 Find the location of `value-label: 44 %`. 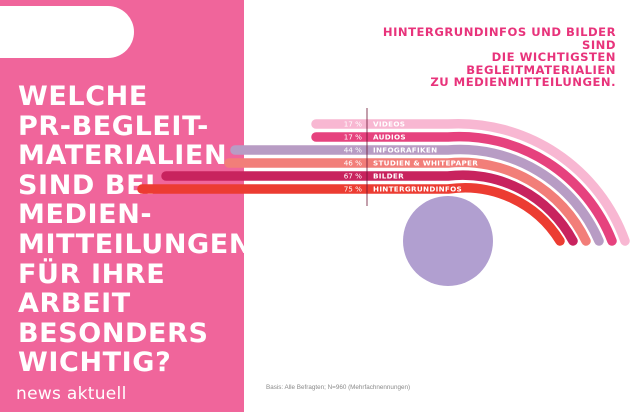

value-label: 44 % is located at coordinates (353, 150).